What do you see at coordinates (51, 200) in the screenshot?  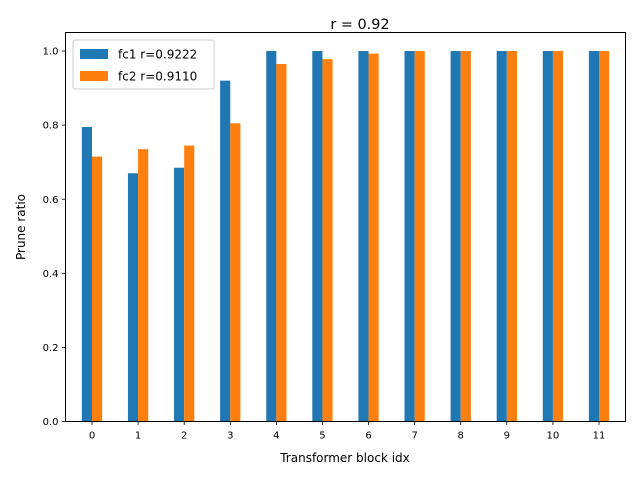 I see `y-tick-label: 0.6` at bounding box center [51, 200].